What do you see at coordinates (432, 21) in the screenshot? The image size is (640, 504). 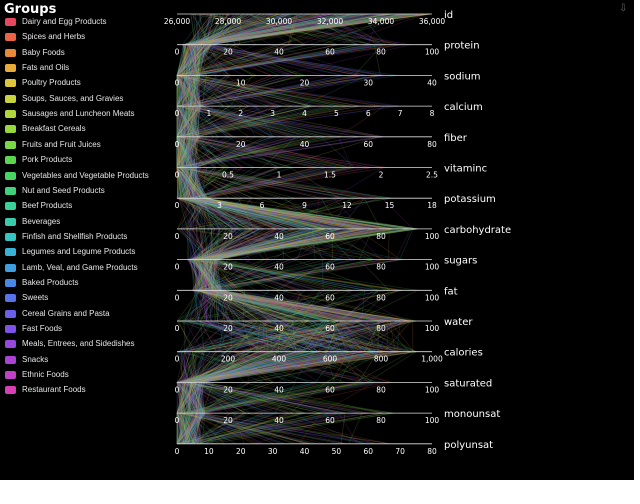 I see `tick-label: 36,000` at bounding box center [432, 21].